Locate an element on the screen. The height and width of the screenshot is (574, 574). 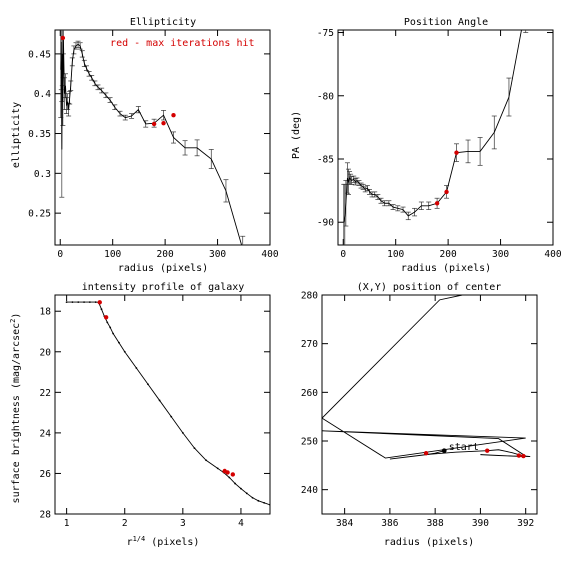
y-tick-label: -90 is located at coordinates (325, 223).